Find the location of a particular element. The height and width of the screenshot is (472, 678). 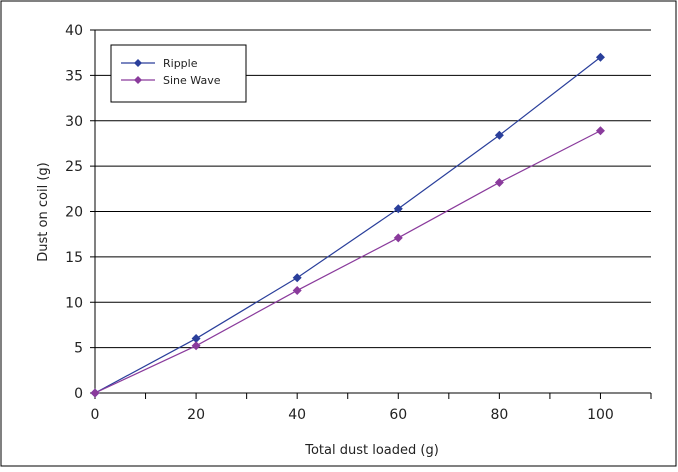

legend: Ripple Sine Wave is located at coordinates (178, 73).